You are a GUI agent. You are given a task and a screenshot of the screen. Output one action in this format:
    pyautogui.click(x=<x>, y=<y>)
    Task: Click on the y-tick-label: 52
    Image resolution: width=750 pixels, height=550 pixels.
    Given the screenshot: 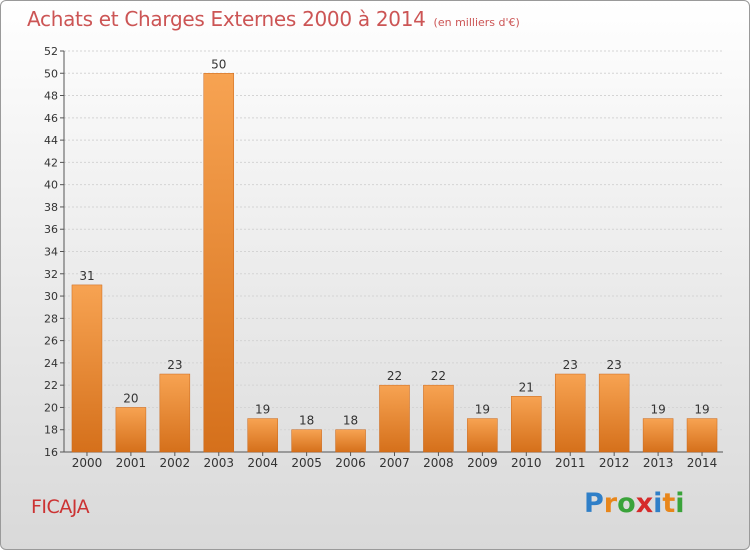 What is the action you would take?
    pyautogui.click(x=51, y=51)
    